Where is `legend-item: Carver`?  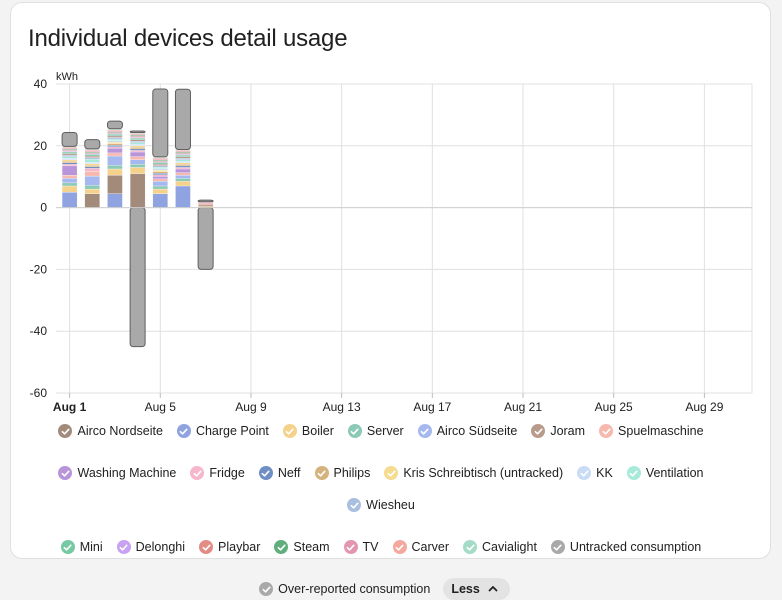
legend-item: Carver is located at coordinates (420, 547).